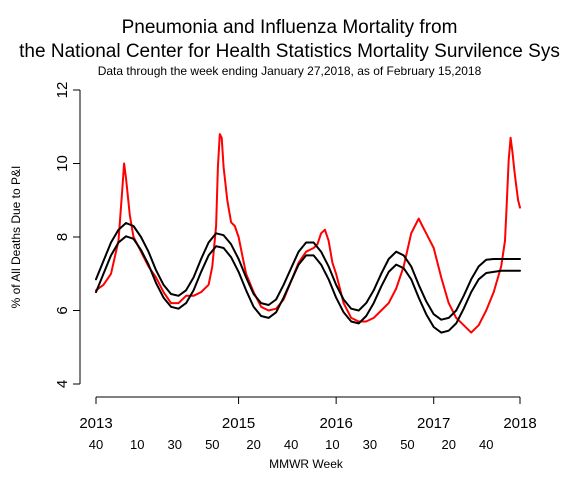 This screenshot has height=494, width=579. I want to click on y-tick-label: 12, so click(62, 90).